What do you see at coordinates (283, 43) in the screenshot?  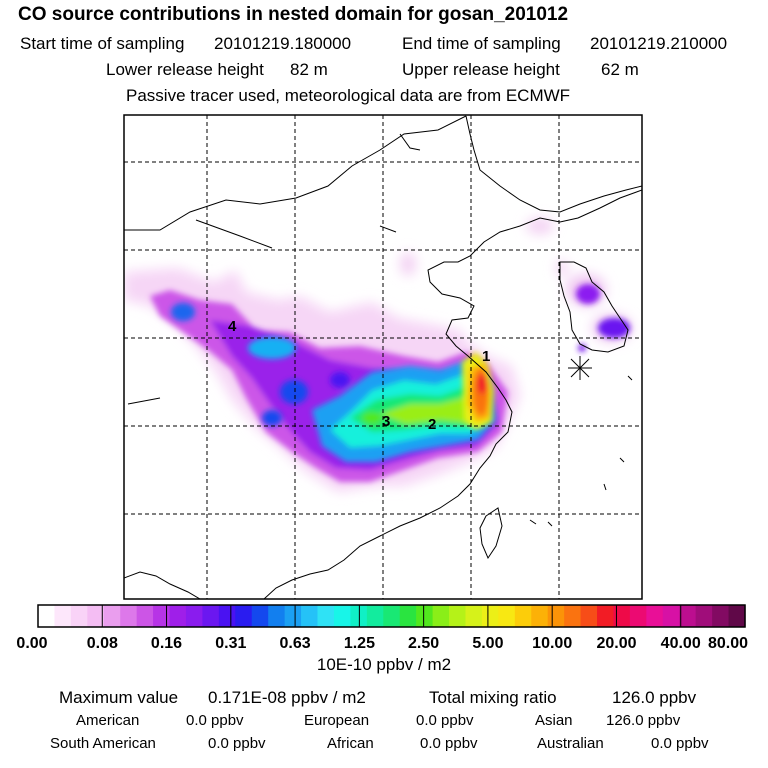 I see `start-time-value: 20101219.180000` at bounding box center [283, 43].